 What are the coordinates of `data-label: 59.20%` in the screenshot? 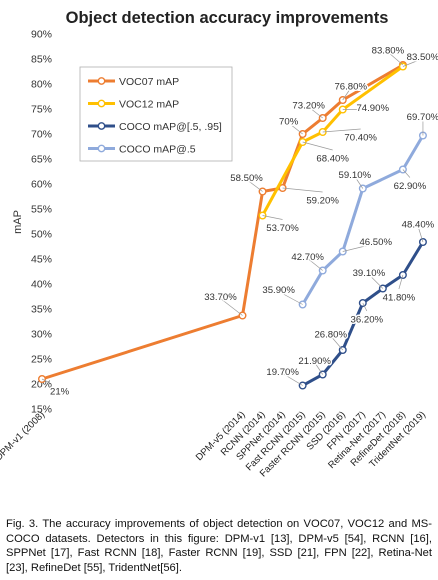 It's located at (322, 201).